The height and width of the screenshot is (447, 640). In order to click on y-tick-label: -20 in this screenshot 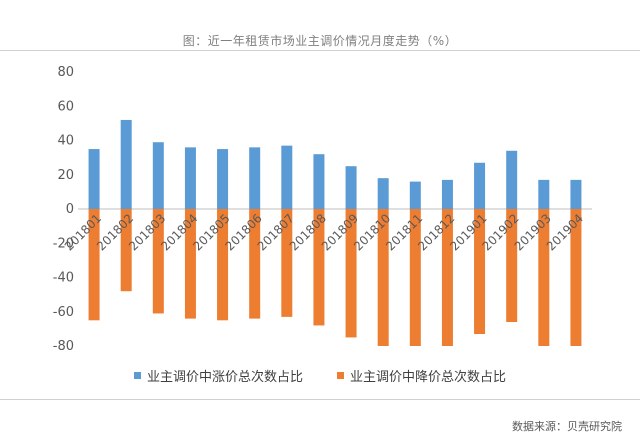, I will do `click(63, 243)`.